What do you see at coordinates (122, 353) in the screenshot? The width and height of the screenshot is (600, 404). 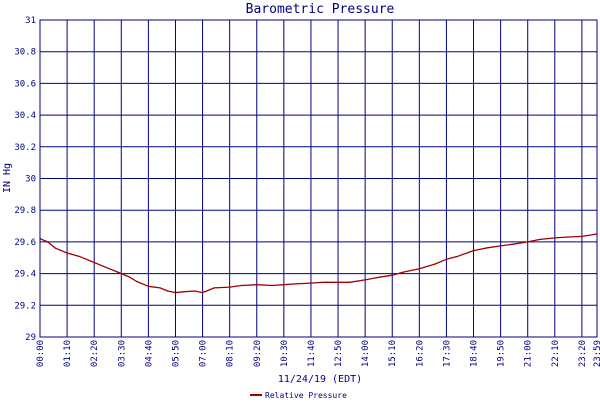 I see `x-tick-label: 03:30` at bounding box center [122, 353].